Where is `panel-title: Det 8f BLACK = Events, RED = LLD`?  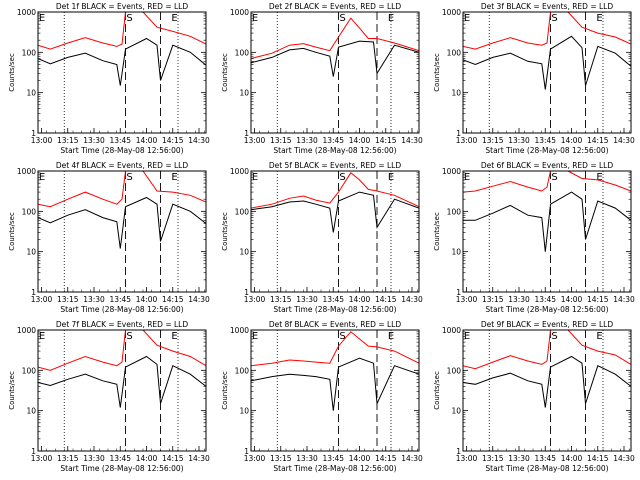 panel-title: Det 8f BLACK = Events, RED = LLD is located at coordinates (335, 324).